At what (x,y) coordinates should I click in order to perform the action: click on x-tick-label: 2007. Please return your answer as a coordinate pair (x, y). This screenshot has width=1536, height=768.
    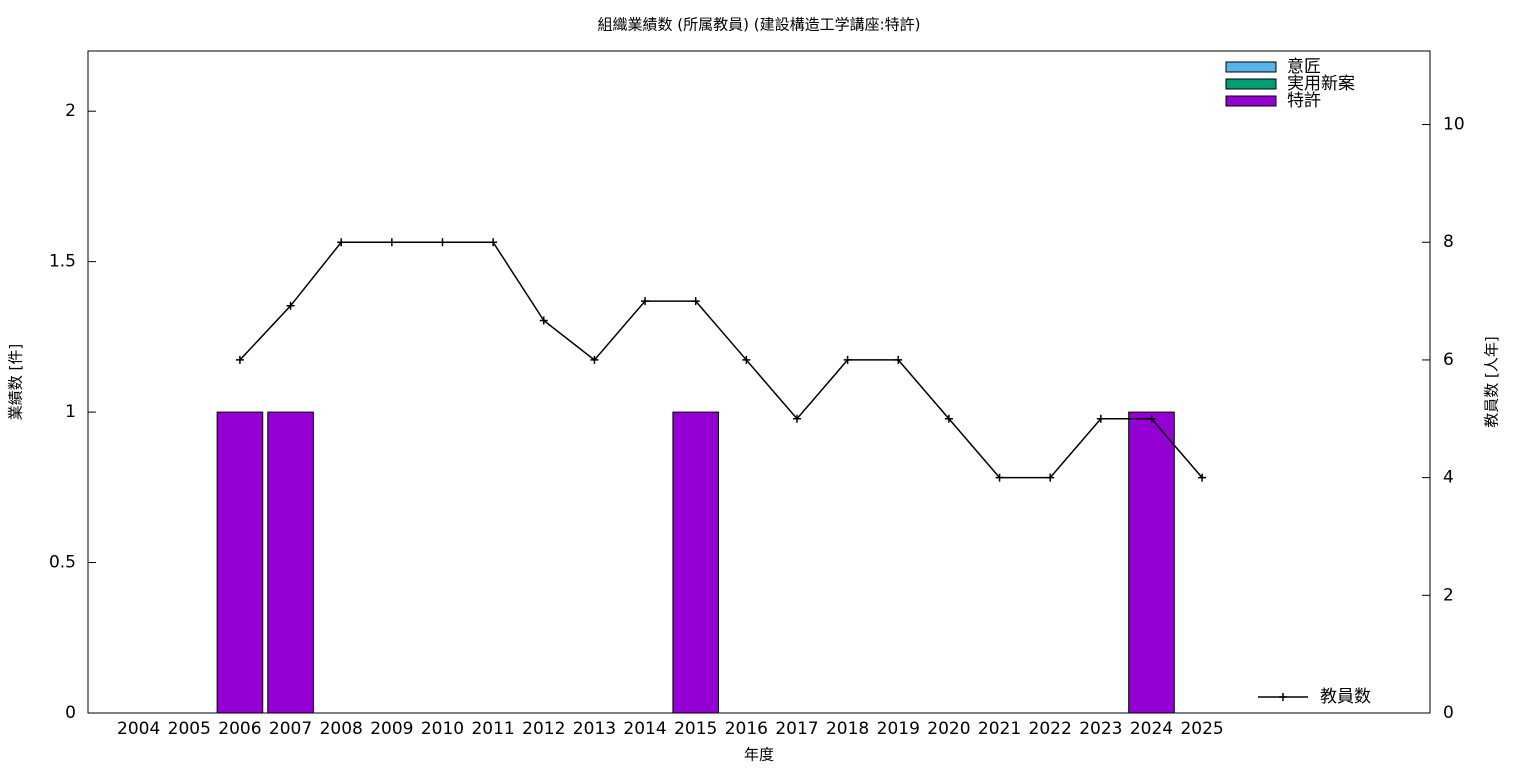
    Looking at the image, I should click on (290, 729).